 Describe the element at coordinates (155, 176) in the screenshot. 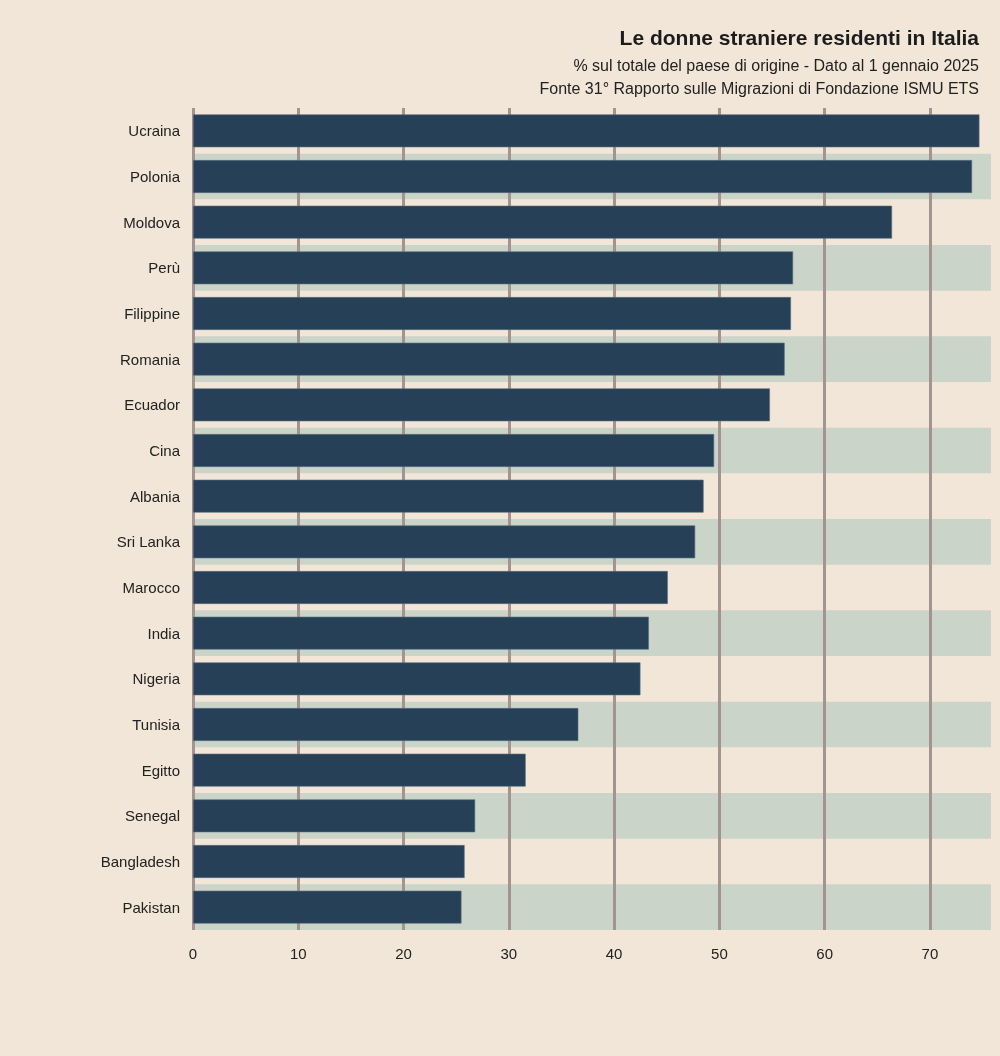

I see `y-tick-label: Polonia` at that location.